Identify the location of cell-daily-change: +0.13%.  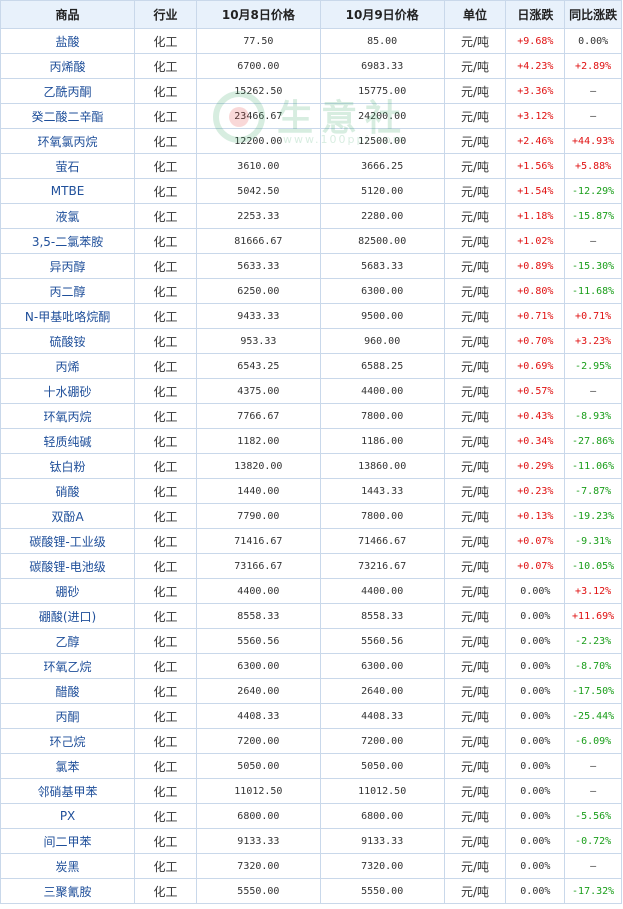
(535, 516).